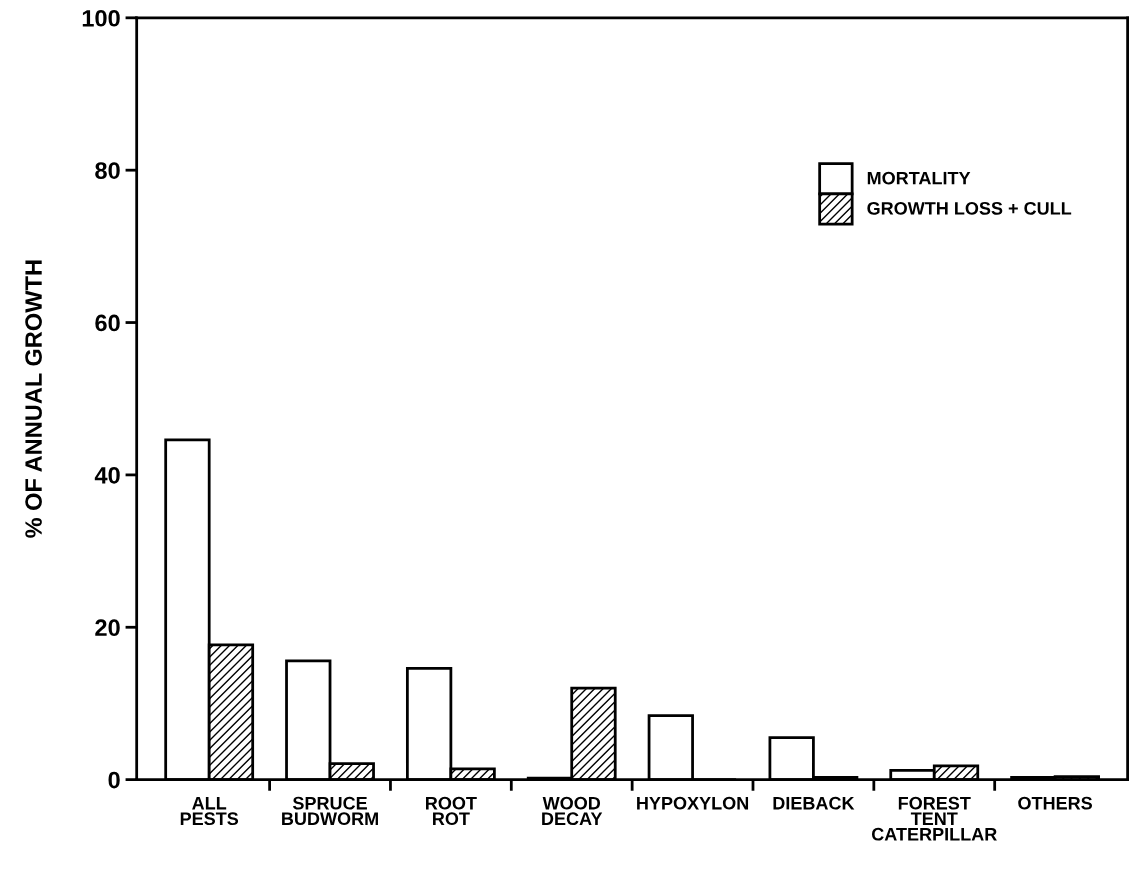 This screenshot has width=1139, height=891. Describe the element at coordinates (114, 780) in the screenshot. I see `y-tick-label: 0` at that location.